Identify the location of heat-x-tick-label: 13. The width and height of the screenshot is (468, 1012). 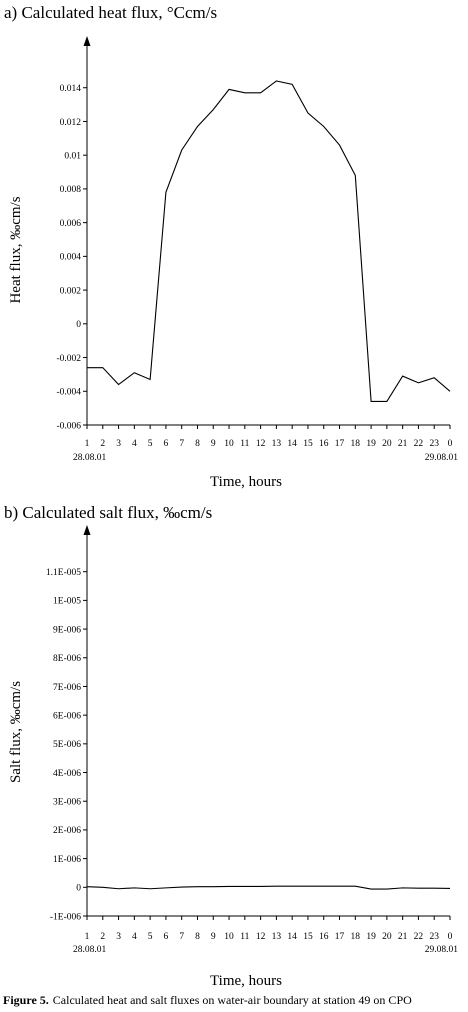
(277, 444).